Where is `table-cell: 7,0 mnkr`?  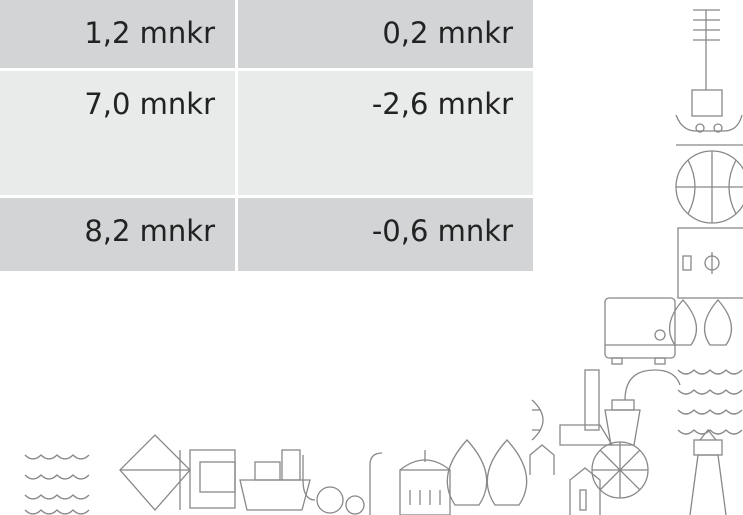
table-cell: 7,0 mnkr is located at coordinates (117, 133).